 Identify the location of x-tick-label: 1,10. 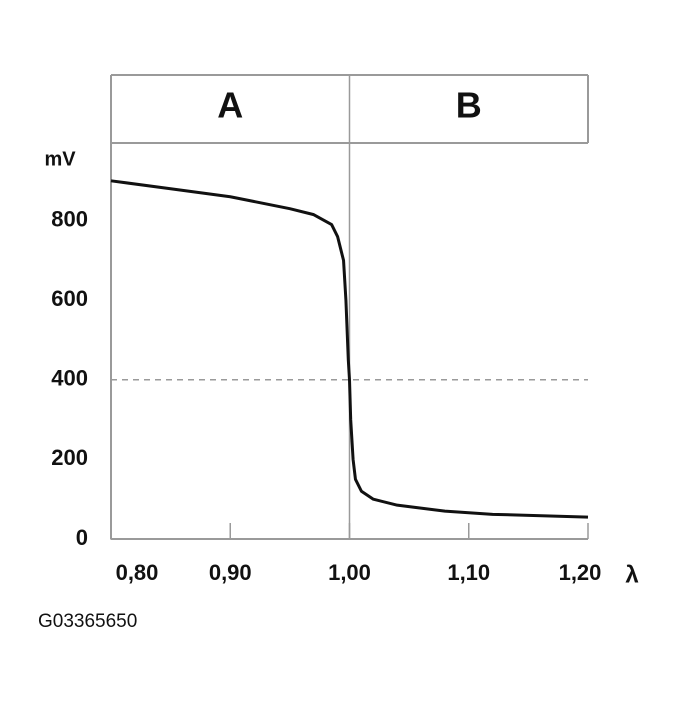
(468, 572).